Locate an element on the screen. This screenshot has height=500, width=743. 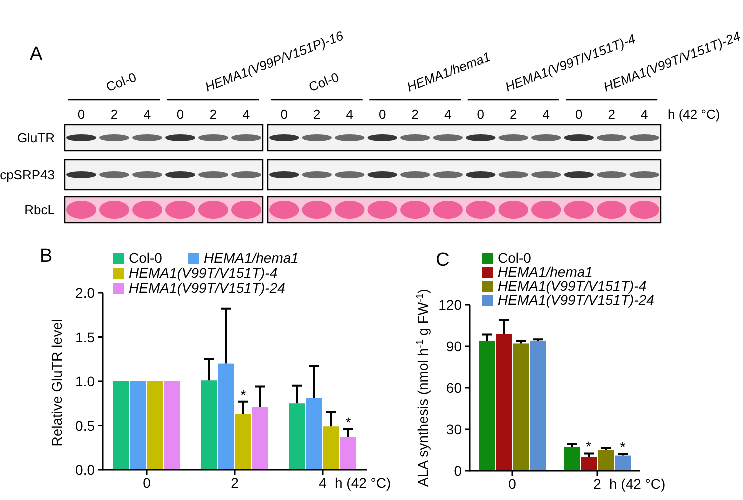
category-label: GluTR is located at coordinates (36, 138).